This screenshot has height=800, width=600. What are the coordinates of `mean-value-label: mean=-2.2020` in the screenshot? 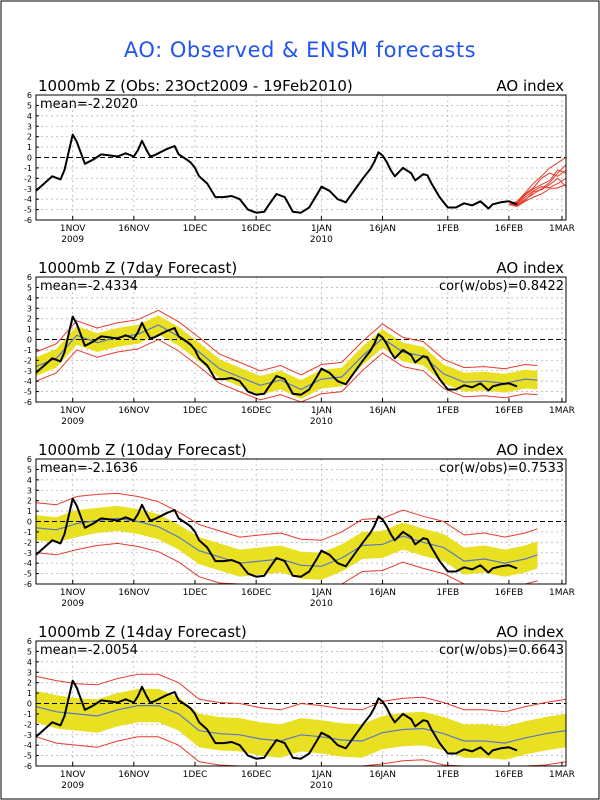 It's located at (89, 104).